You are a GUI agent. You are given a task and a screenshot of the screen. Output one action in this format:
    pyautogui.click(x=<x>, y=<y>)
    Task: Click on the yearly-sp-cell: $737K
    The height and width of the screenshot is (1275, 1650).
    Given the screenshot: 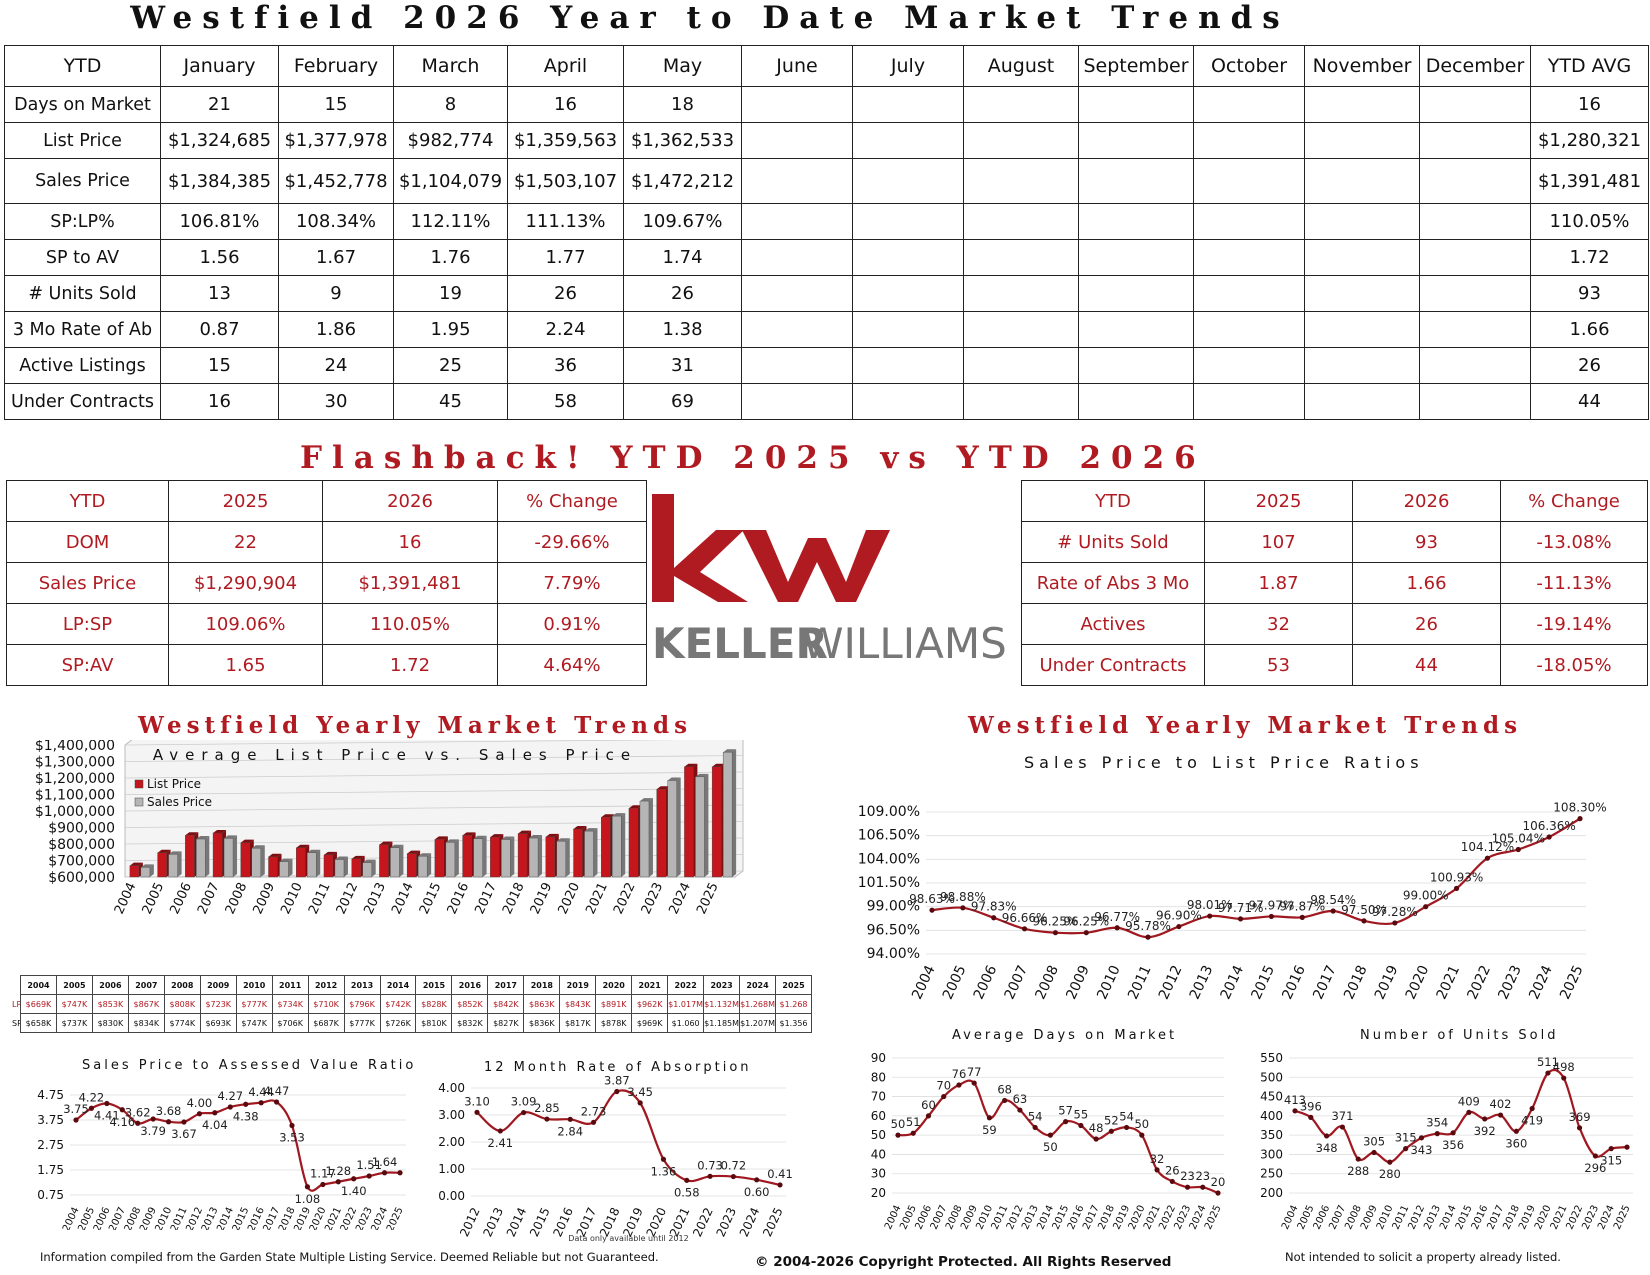 What is the action you would take?
    pyautogui.click(x=74, y=1023)
    